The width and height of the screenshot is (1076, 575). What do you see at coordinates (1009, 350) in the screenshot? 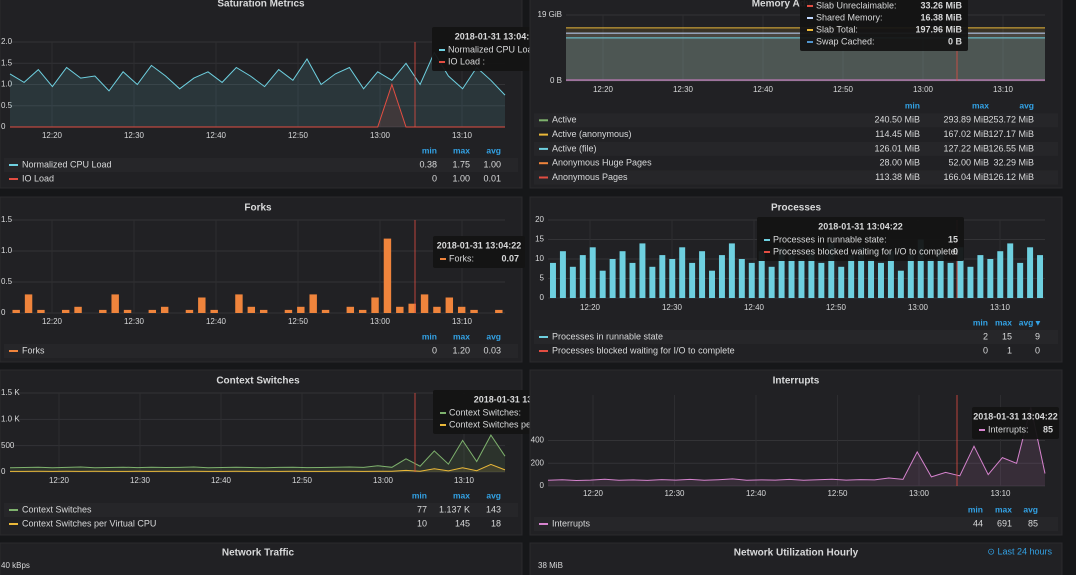
I see `legend-stat: 1` at bounding box center [1009, 350].